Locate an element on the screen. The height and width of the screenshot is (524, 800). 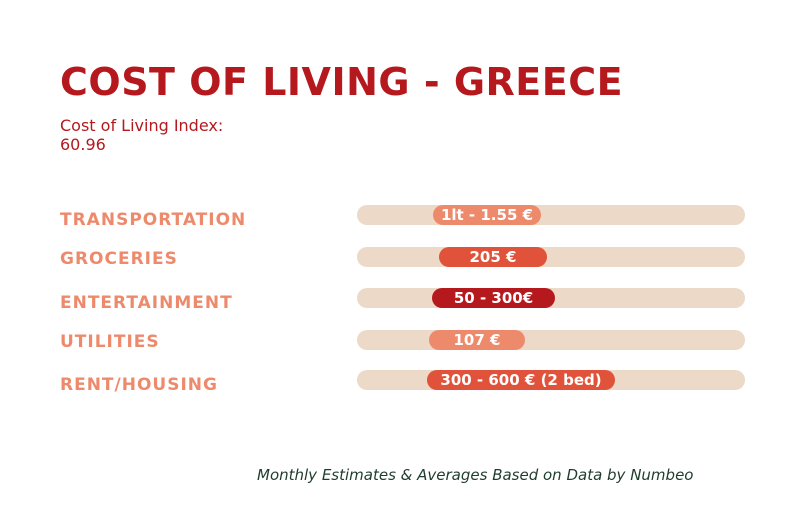
page-title: COST OF LIVING - GREECE is located at coordinates (342, 82).